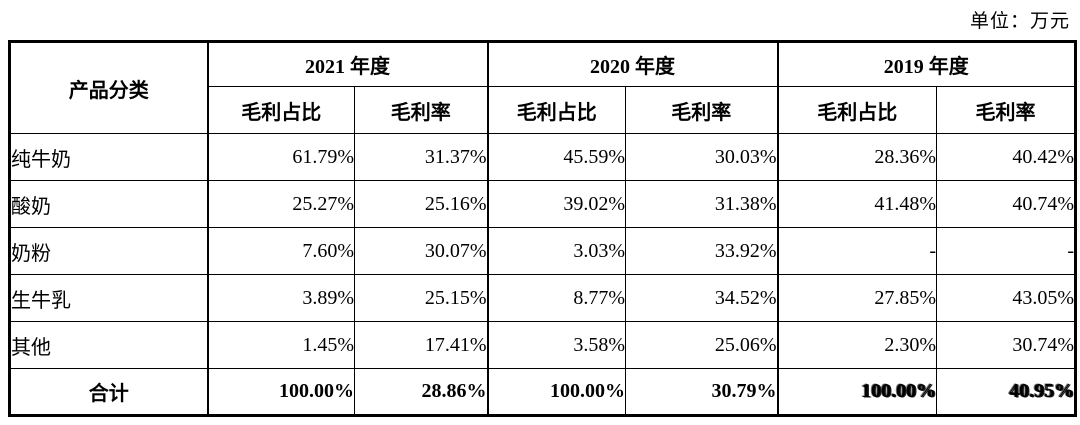  Describe the element at coordinates (1006, 392) in the screenshot. I see `total-2019-margin: 40.95%` at that location.